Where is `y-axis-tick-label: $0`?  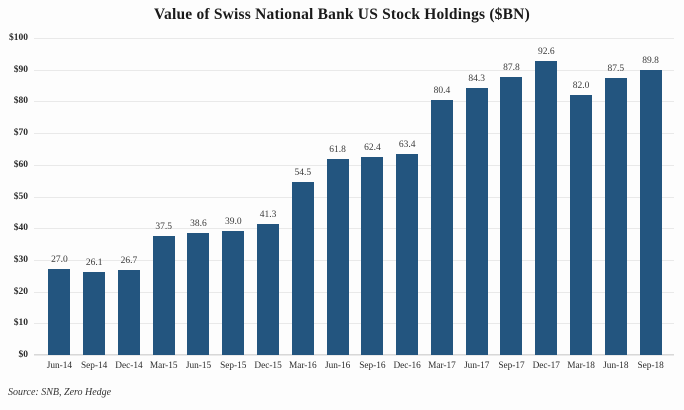 y-axis-tick-label: $0 is located at coordinates (23, 355).